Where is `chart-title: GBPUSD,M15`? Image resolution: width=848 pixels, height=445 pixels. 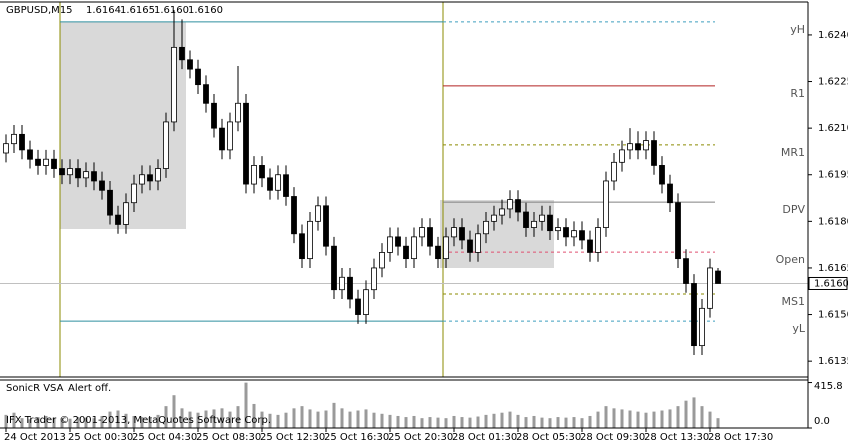
chart-title: GBPUSD,M15 is located at coordinates (39, 10).